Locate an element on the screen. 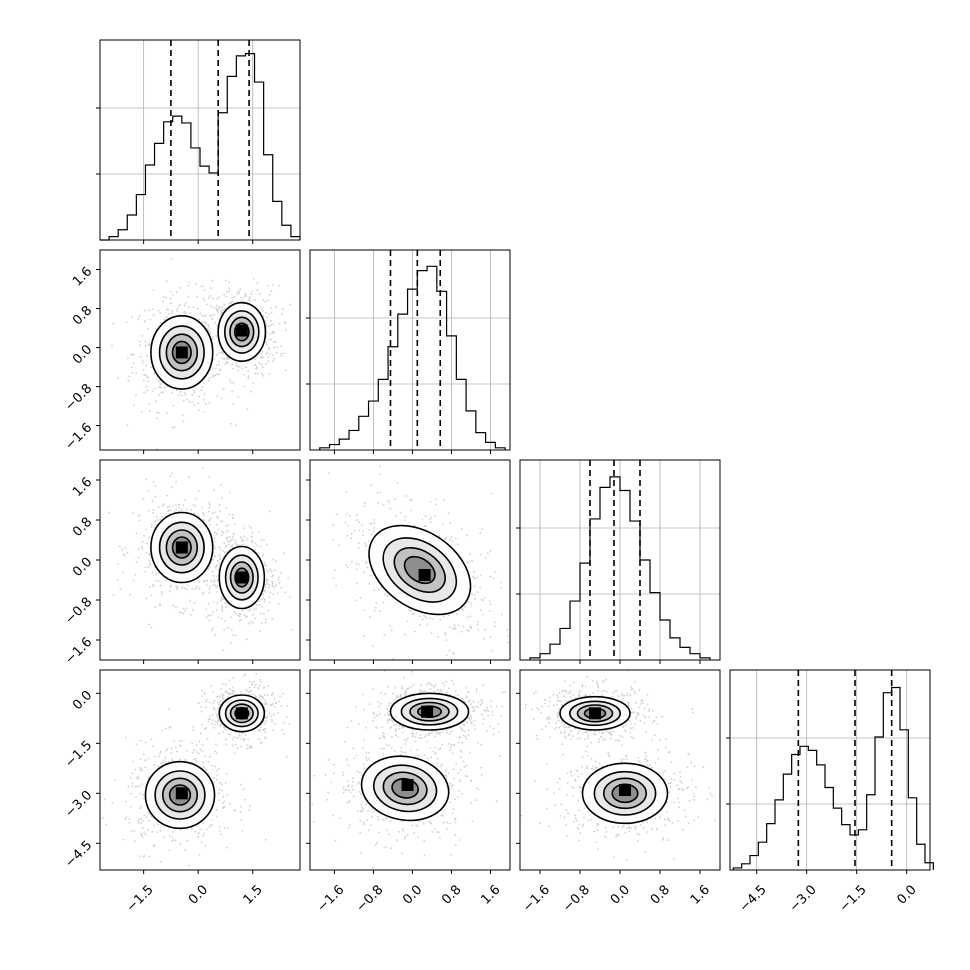 Image resolution: width=970 pixels, height=970 pixels. y-tick-label: −3.0 is located at coordinates (78, 804).